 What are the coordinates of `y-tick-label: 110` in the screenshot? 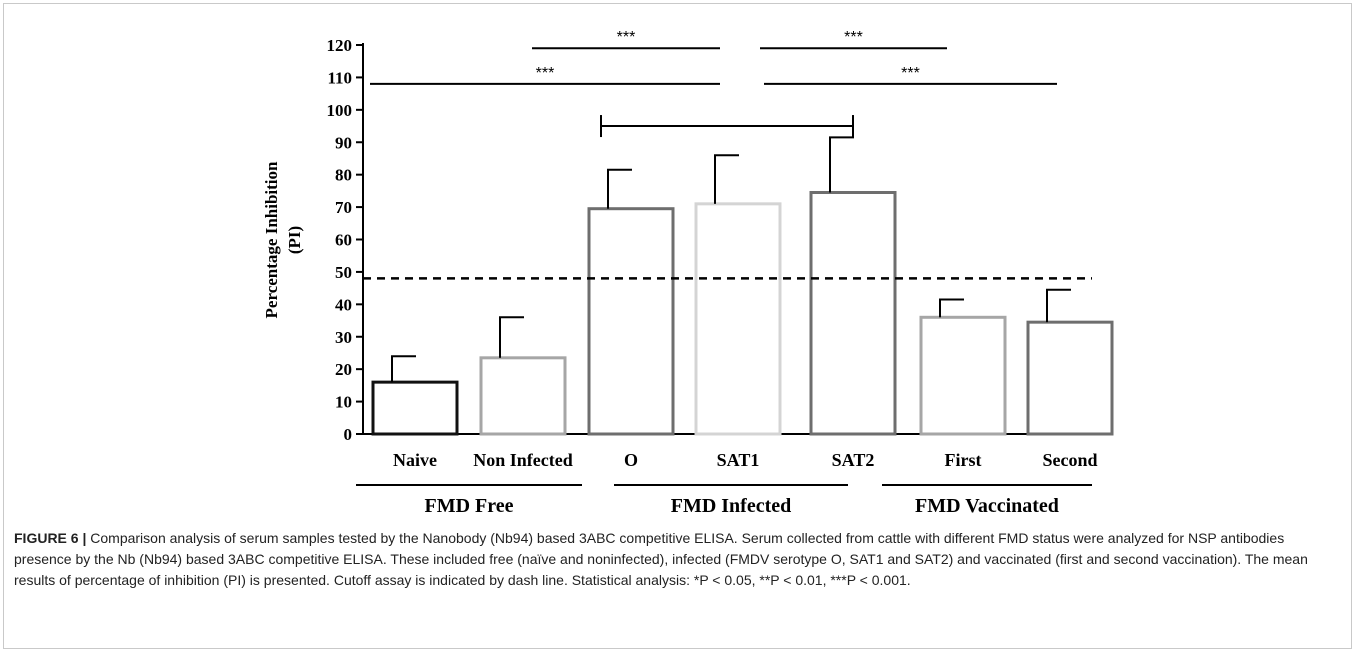 It's located at (339, 77).